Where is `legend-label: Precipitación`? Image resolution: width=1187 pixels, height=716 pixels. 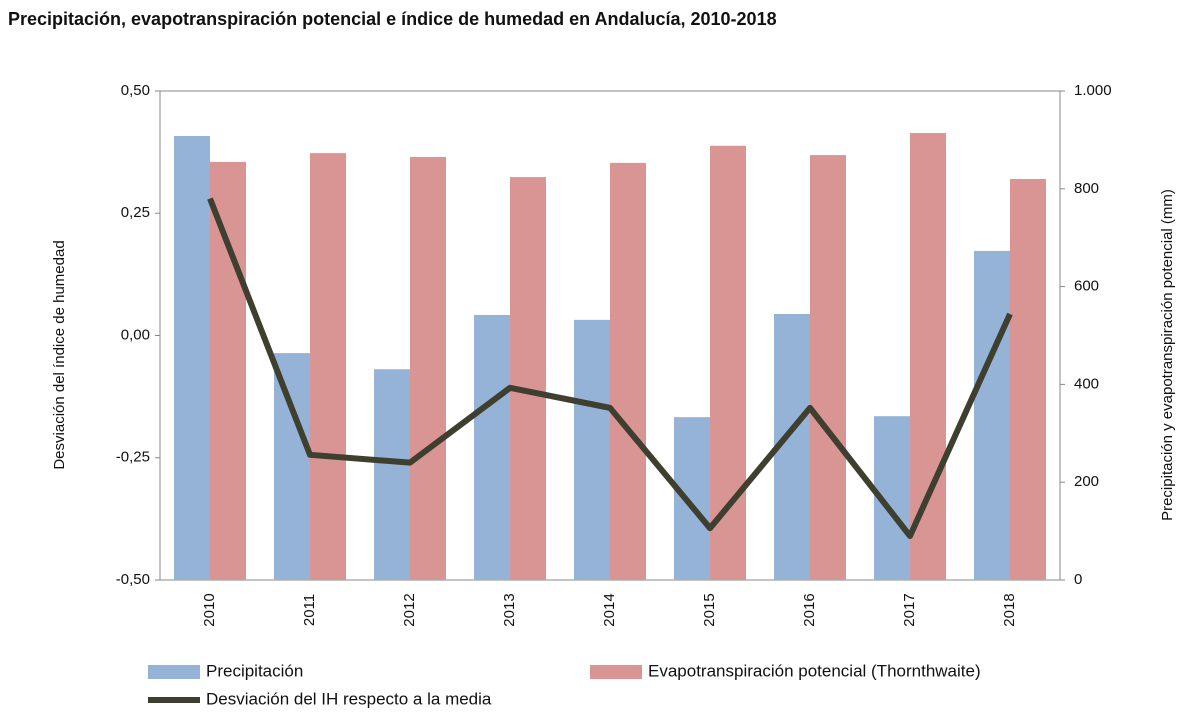 legend-label: Precipitación is located at coordinates (254, 670).